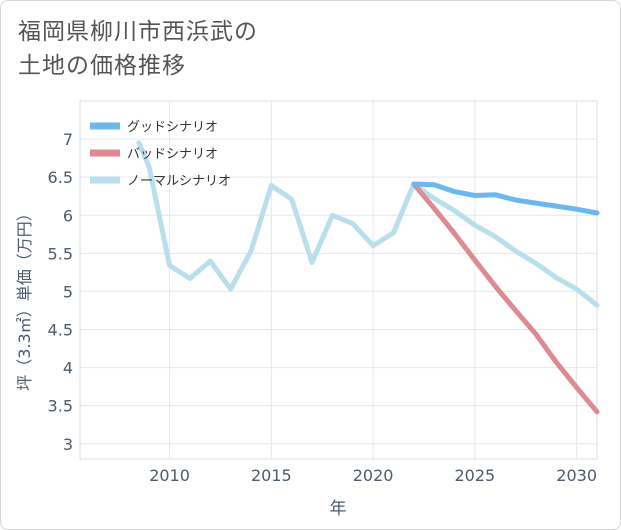  I want to click on x-tick-label: 2020, so click(373, 475).